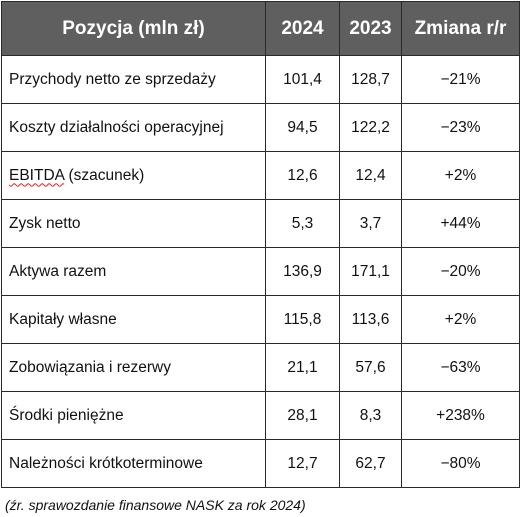  I want to click on table-row: Zobowiązania i rezerwy 21,1 57,6 −63%, so click(260, 367).